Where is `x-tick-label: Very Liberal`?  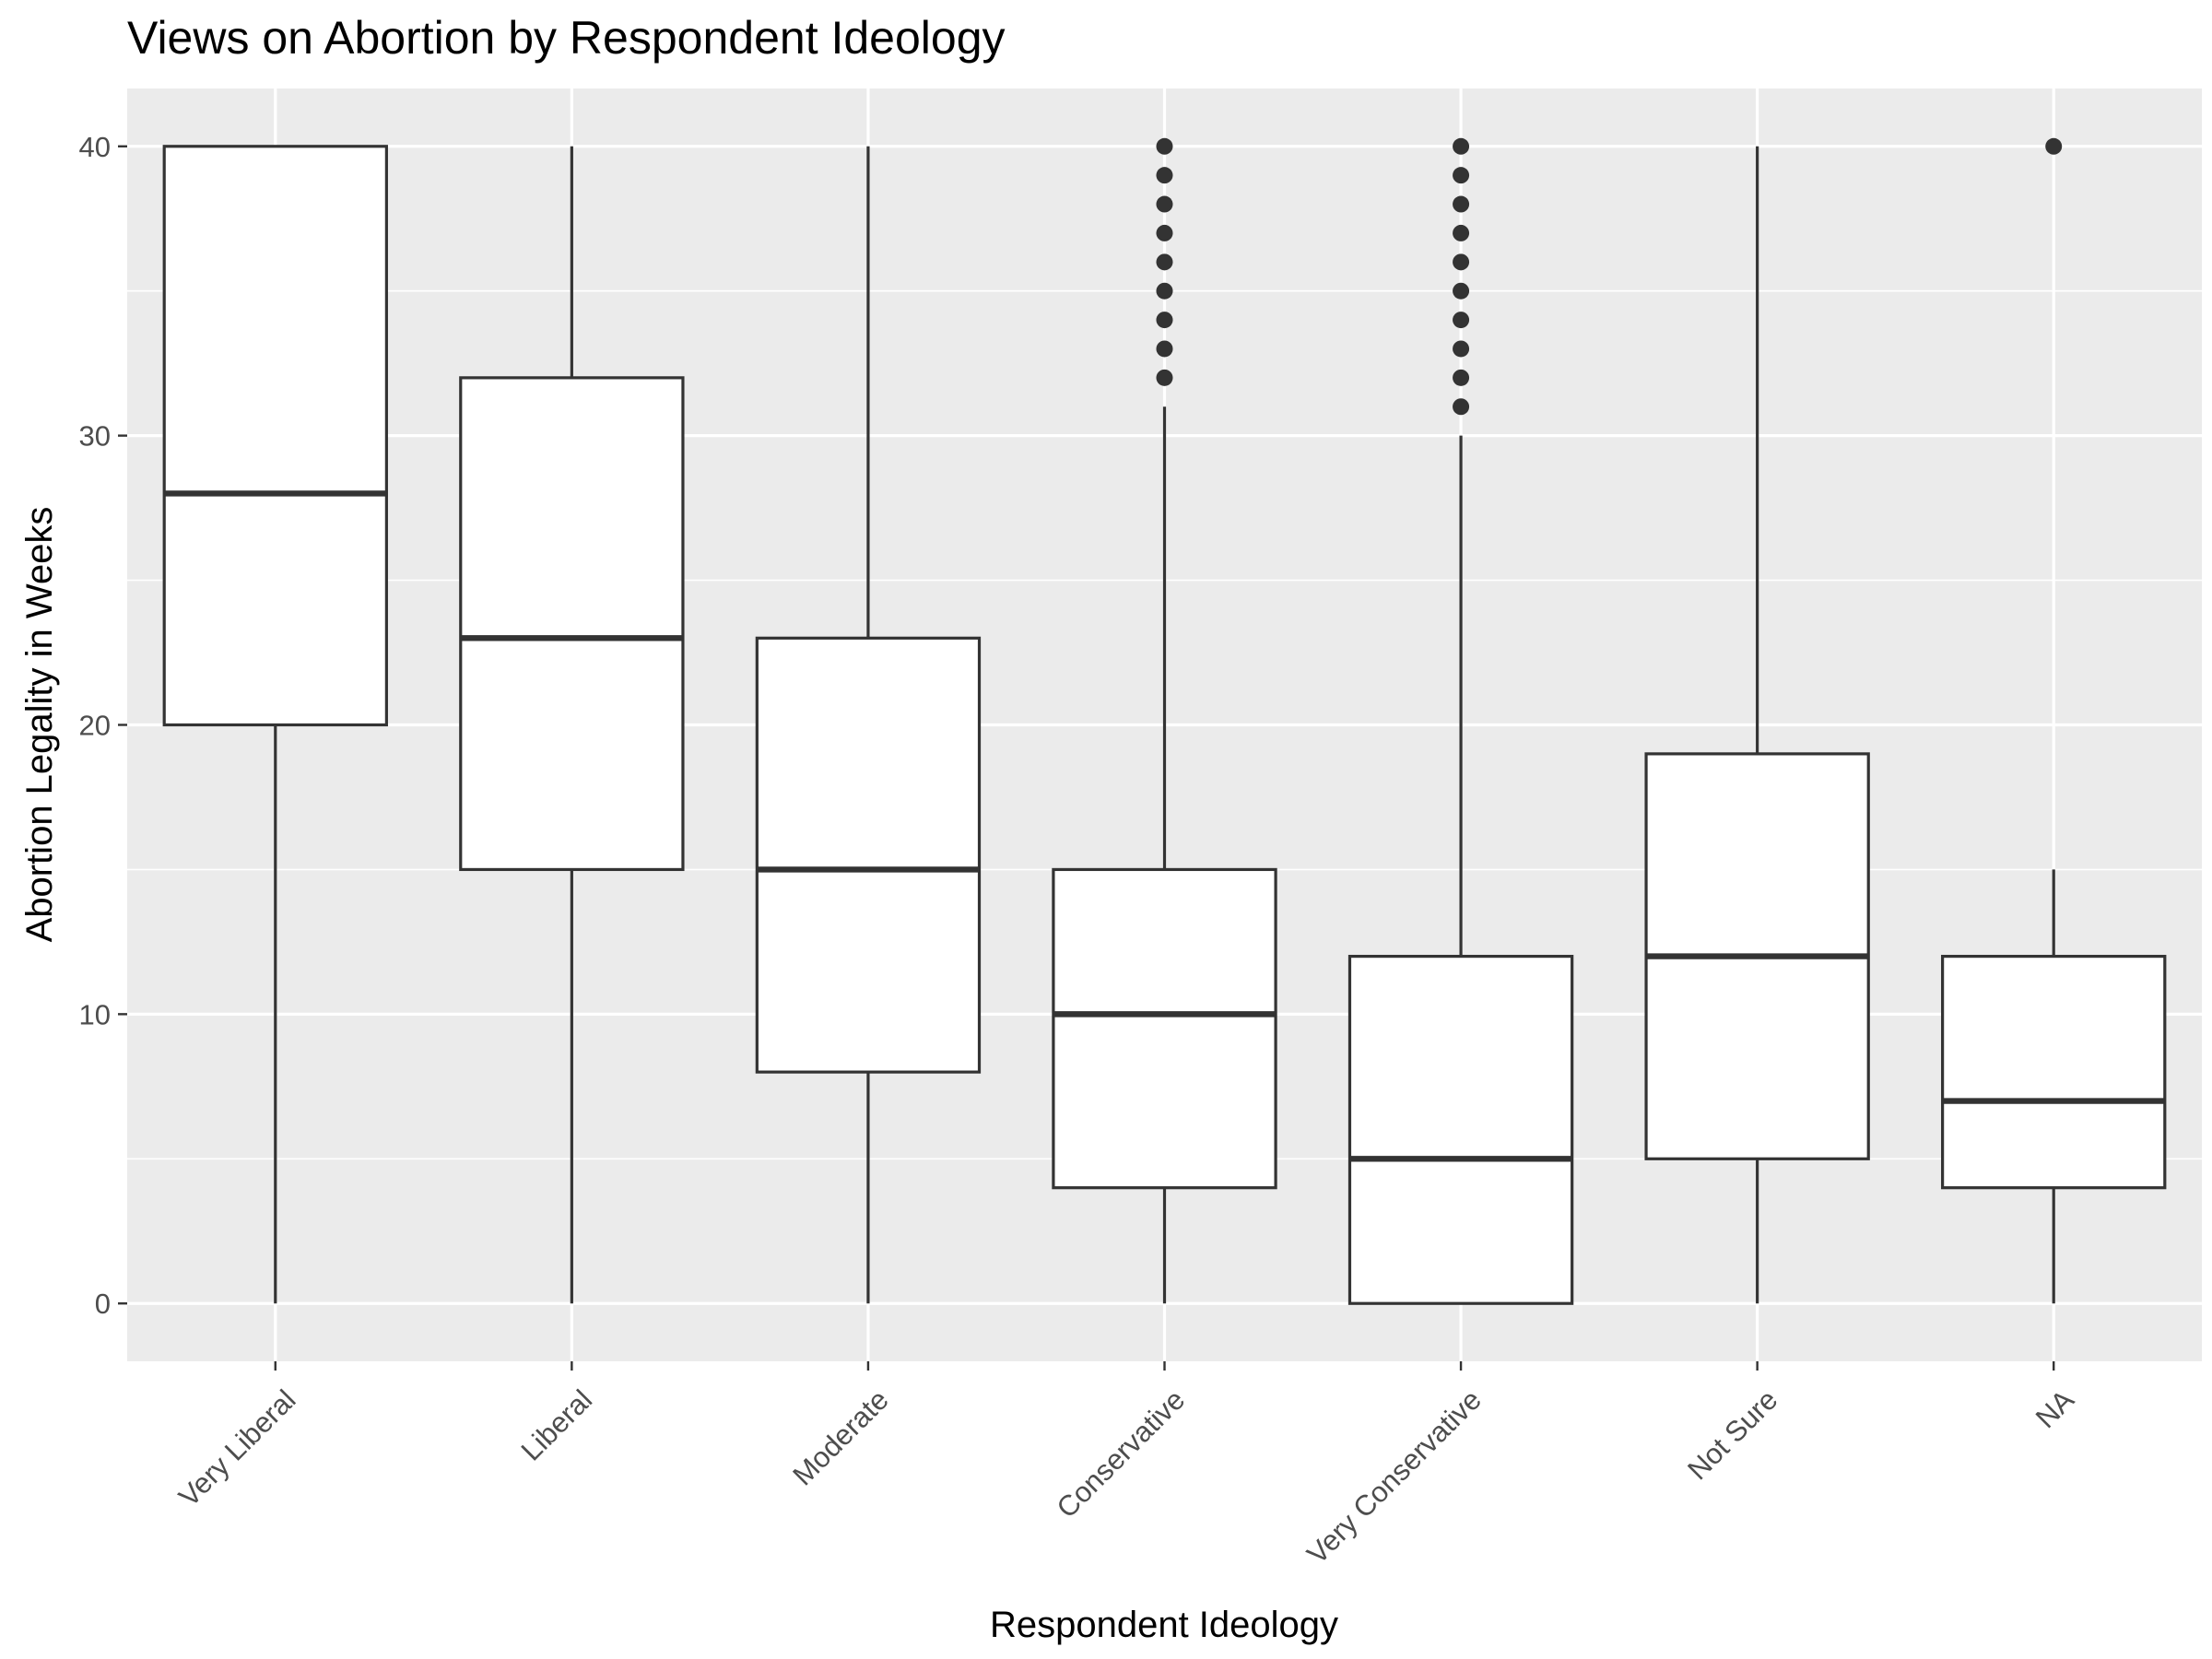
x-tick-label: Very Liberal is located at coordinates (237, 1448).